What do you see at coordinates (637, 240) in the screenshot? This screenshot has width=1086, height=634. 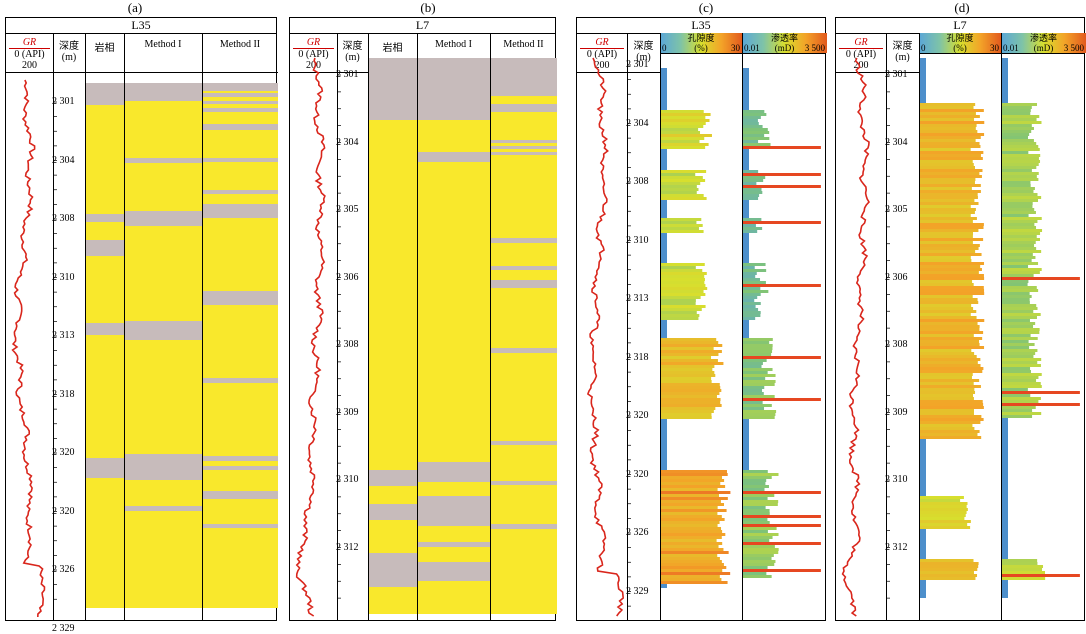 I see `depth-tick-label: 2 310` at bounding box center [637, 240].